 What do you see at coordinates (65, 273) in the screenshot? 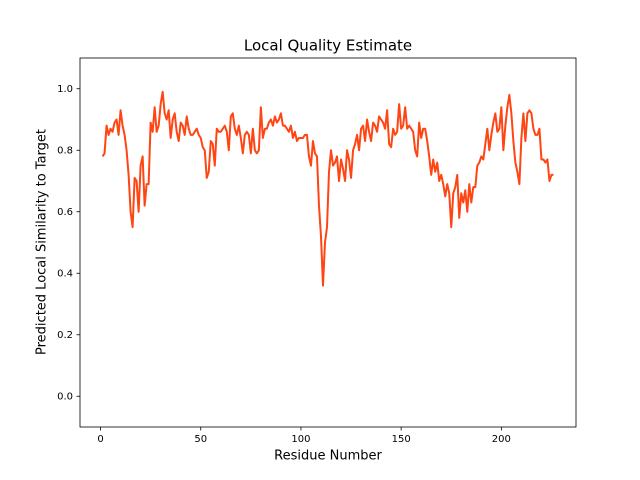
I see `y-tick-label: 0.4` at bounding box center [65, 273].